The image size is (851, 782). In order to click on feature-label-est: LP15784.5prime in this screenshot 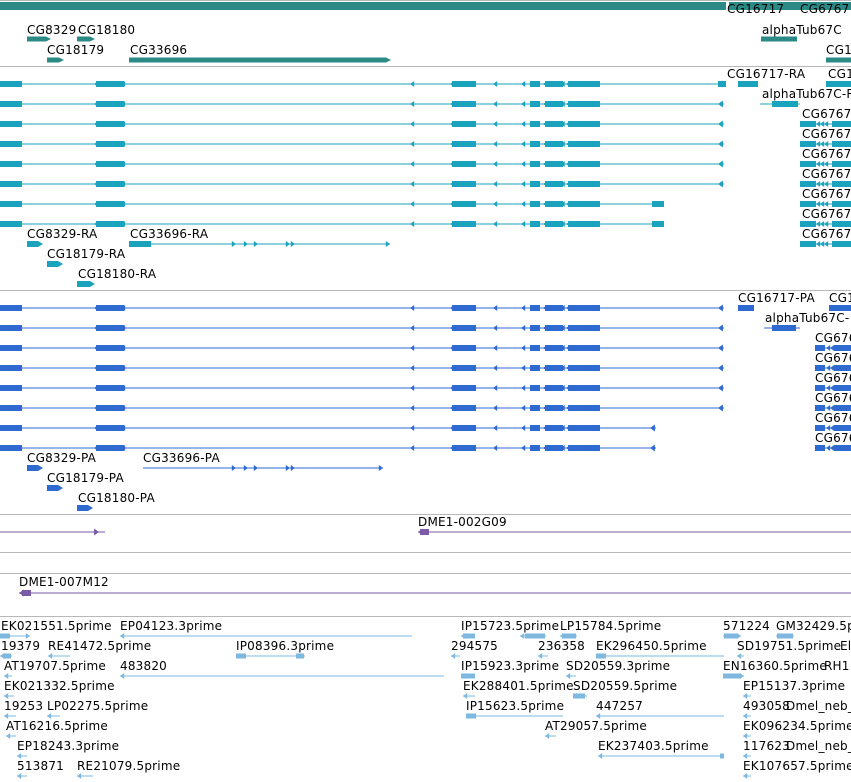, I will do `click(611, 626)`.